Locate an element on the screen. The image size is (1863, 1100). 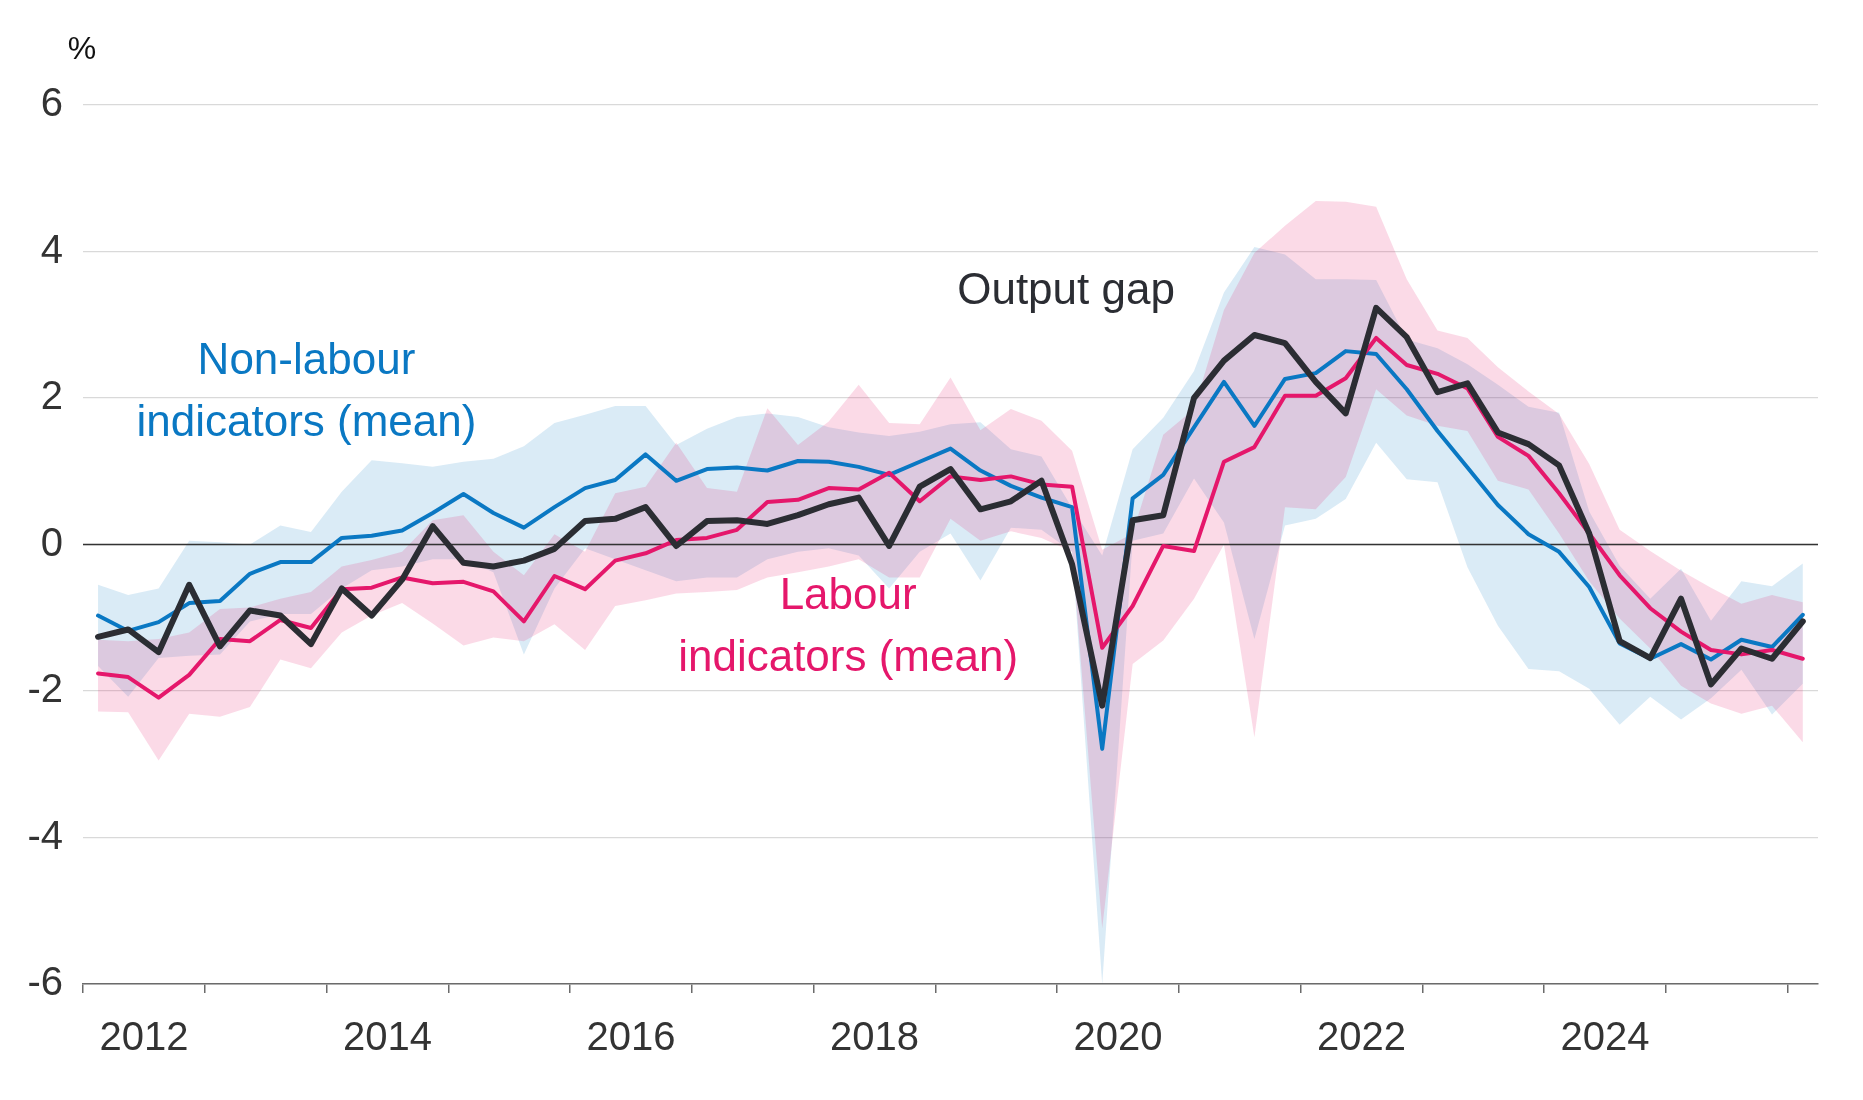
y-tick-label: -4 is located at coordinates (45, 834).